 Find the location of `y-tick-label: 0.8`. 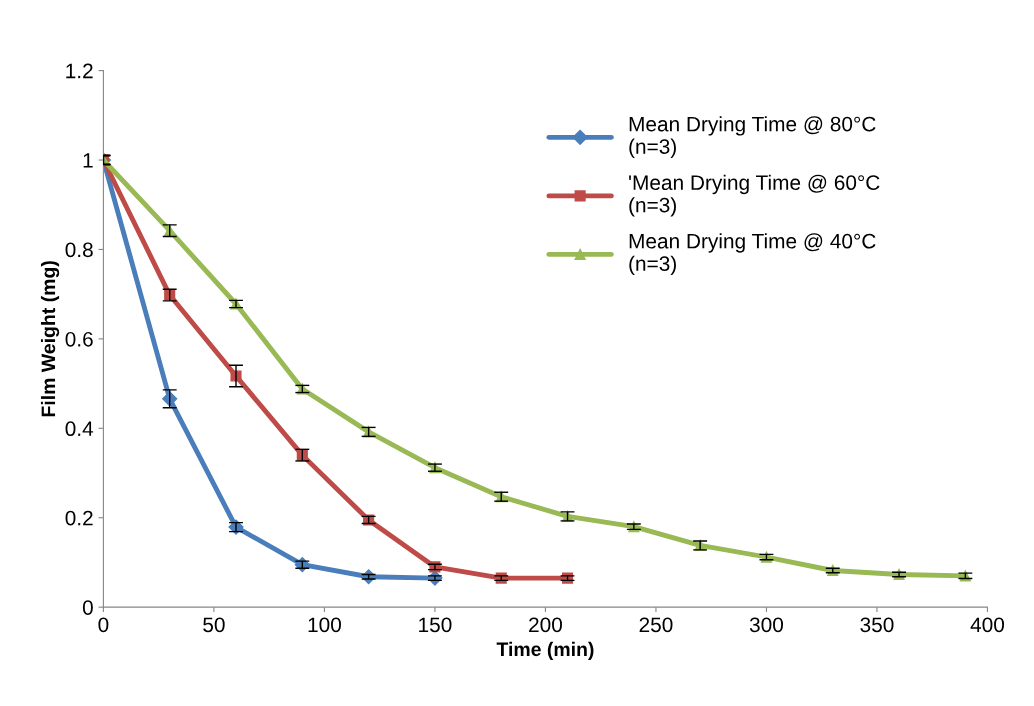

y-tick-label: 0.8 is located at coordinates (79, 250).